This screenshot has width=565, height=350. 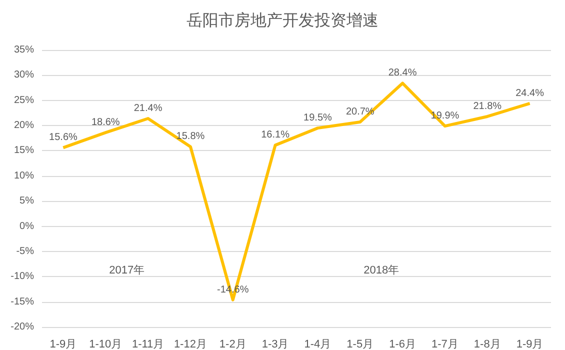 I want to click on data-label: 24.4%, so click(x=530, y=93).